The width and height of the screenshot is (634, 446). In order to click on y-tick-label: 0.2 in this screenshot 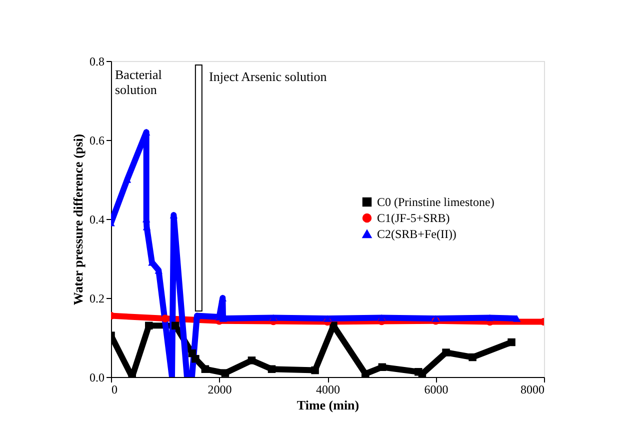, I will do `click(97, 299)`.